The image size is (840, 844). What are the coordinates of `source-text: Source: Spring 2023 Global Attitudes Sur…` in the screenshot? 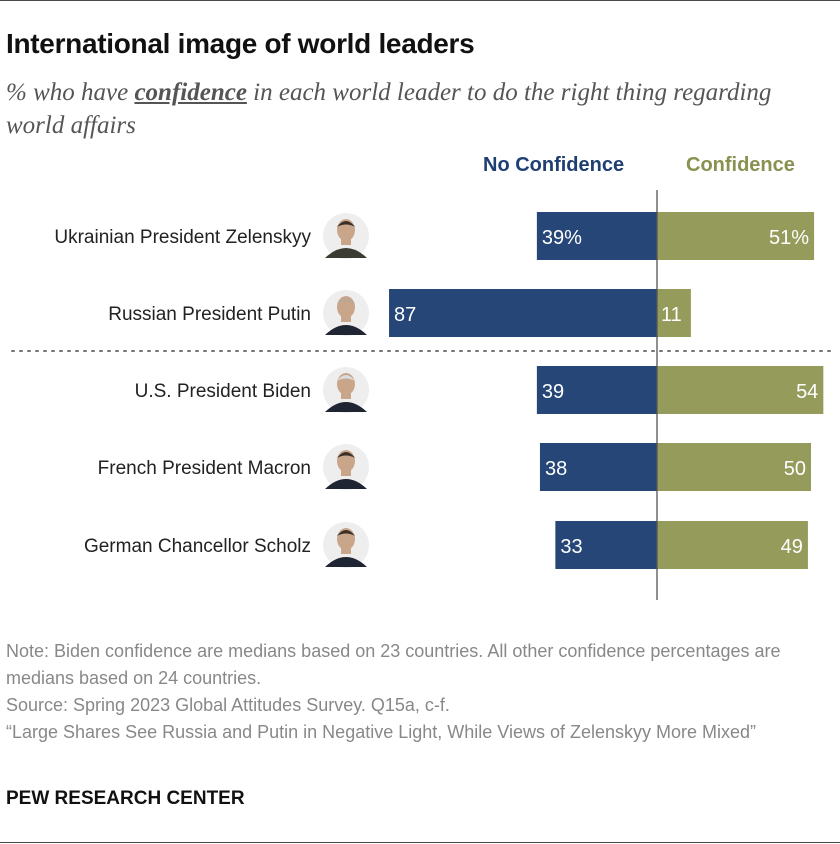 It's located at (228, 705).